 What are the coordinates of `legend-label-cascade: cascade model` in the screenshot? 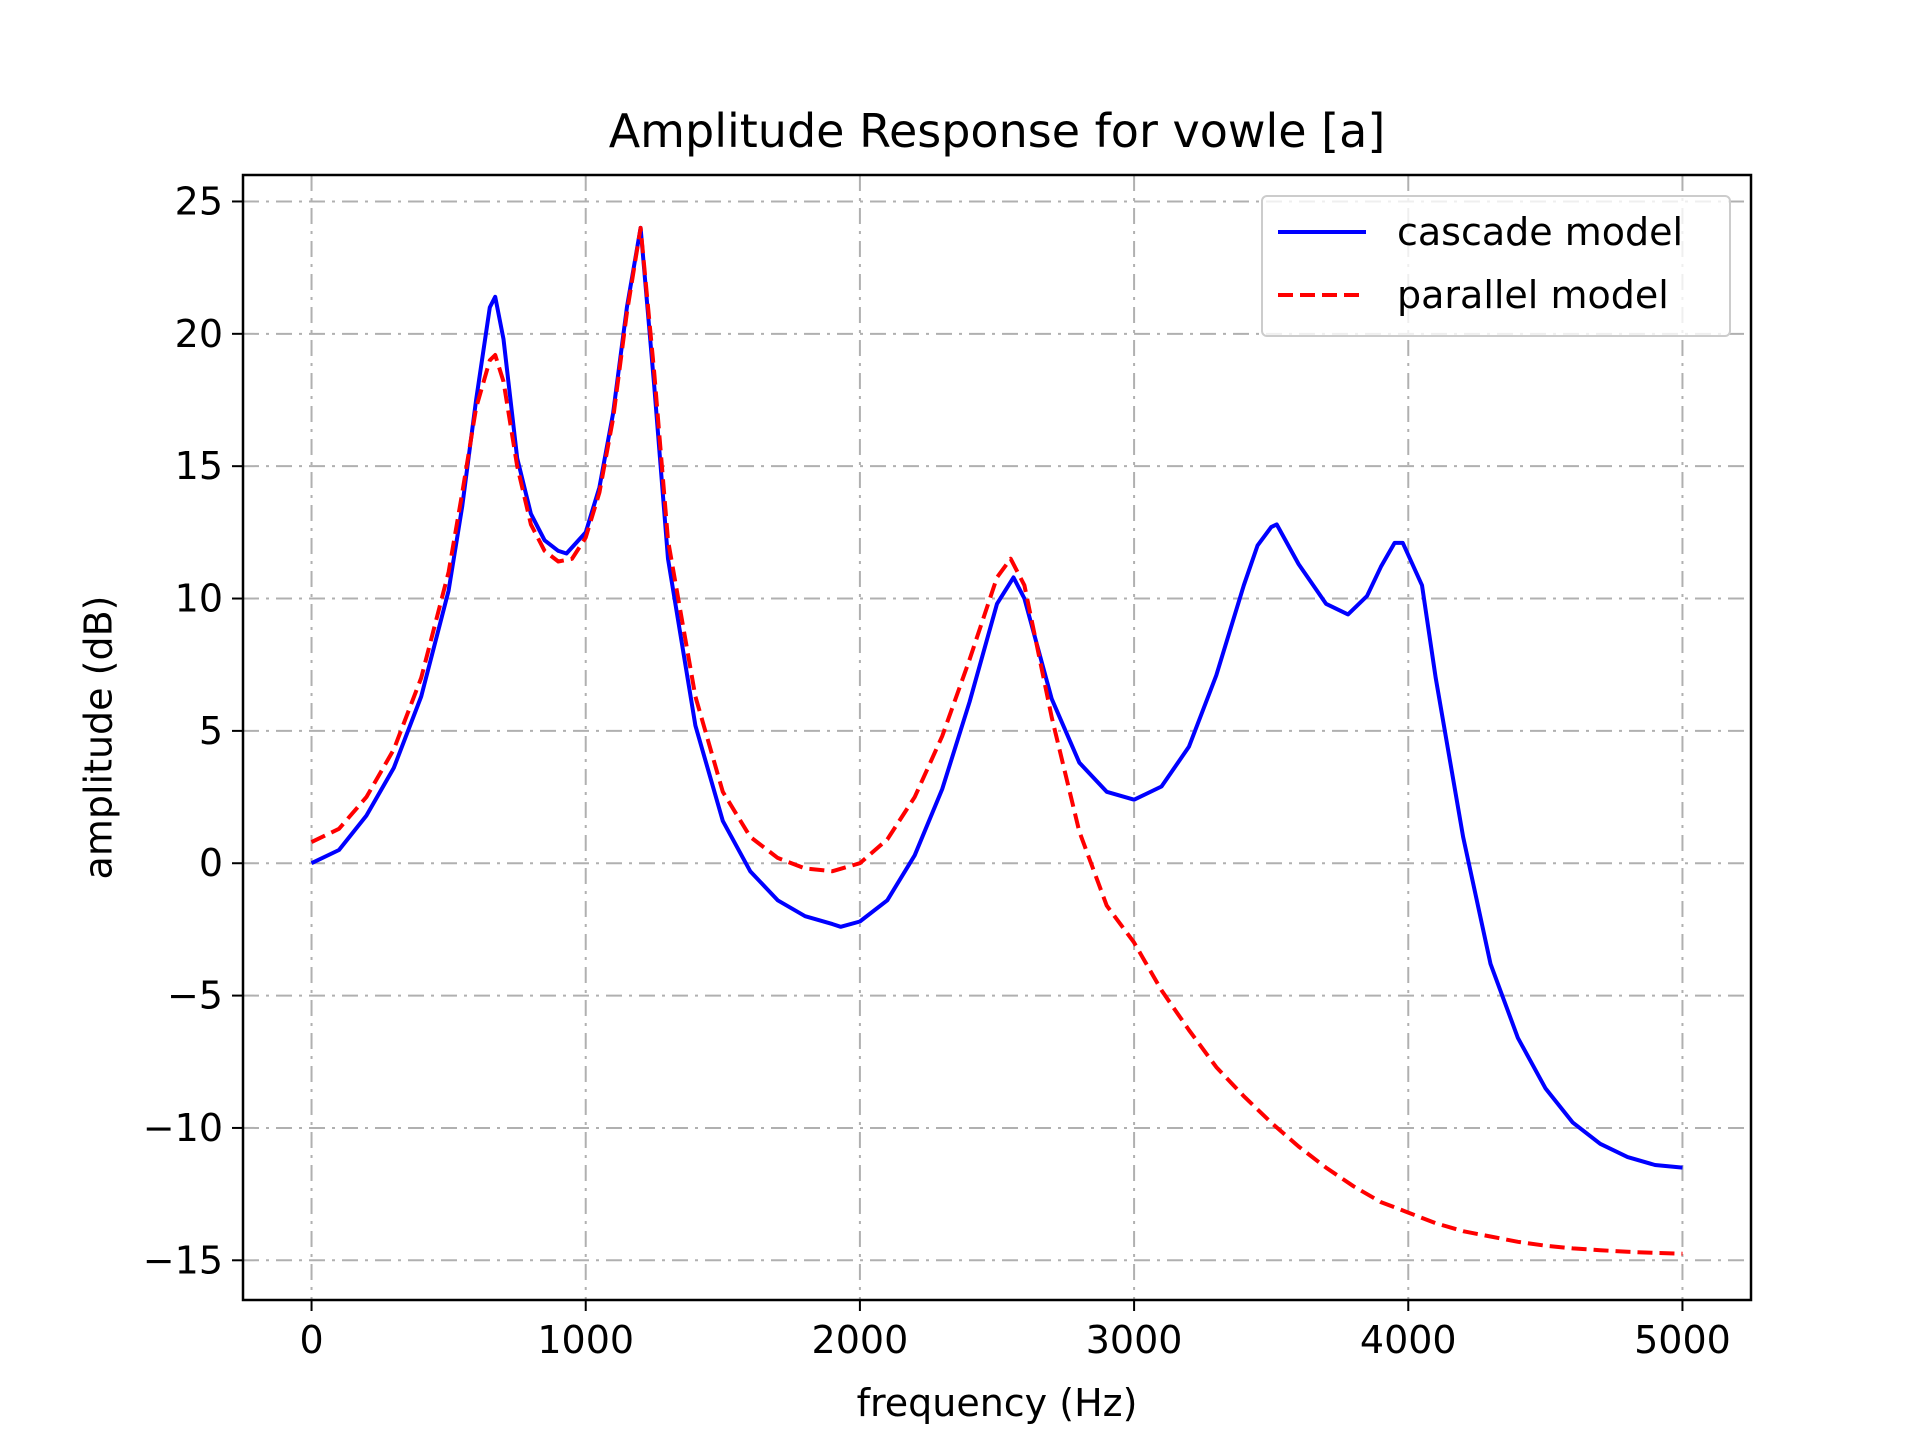 It's located at (1540, 232).